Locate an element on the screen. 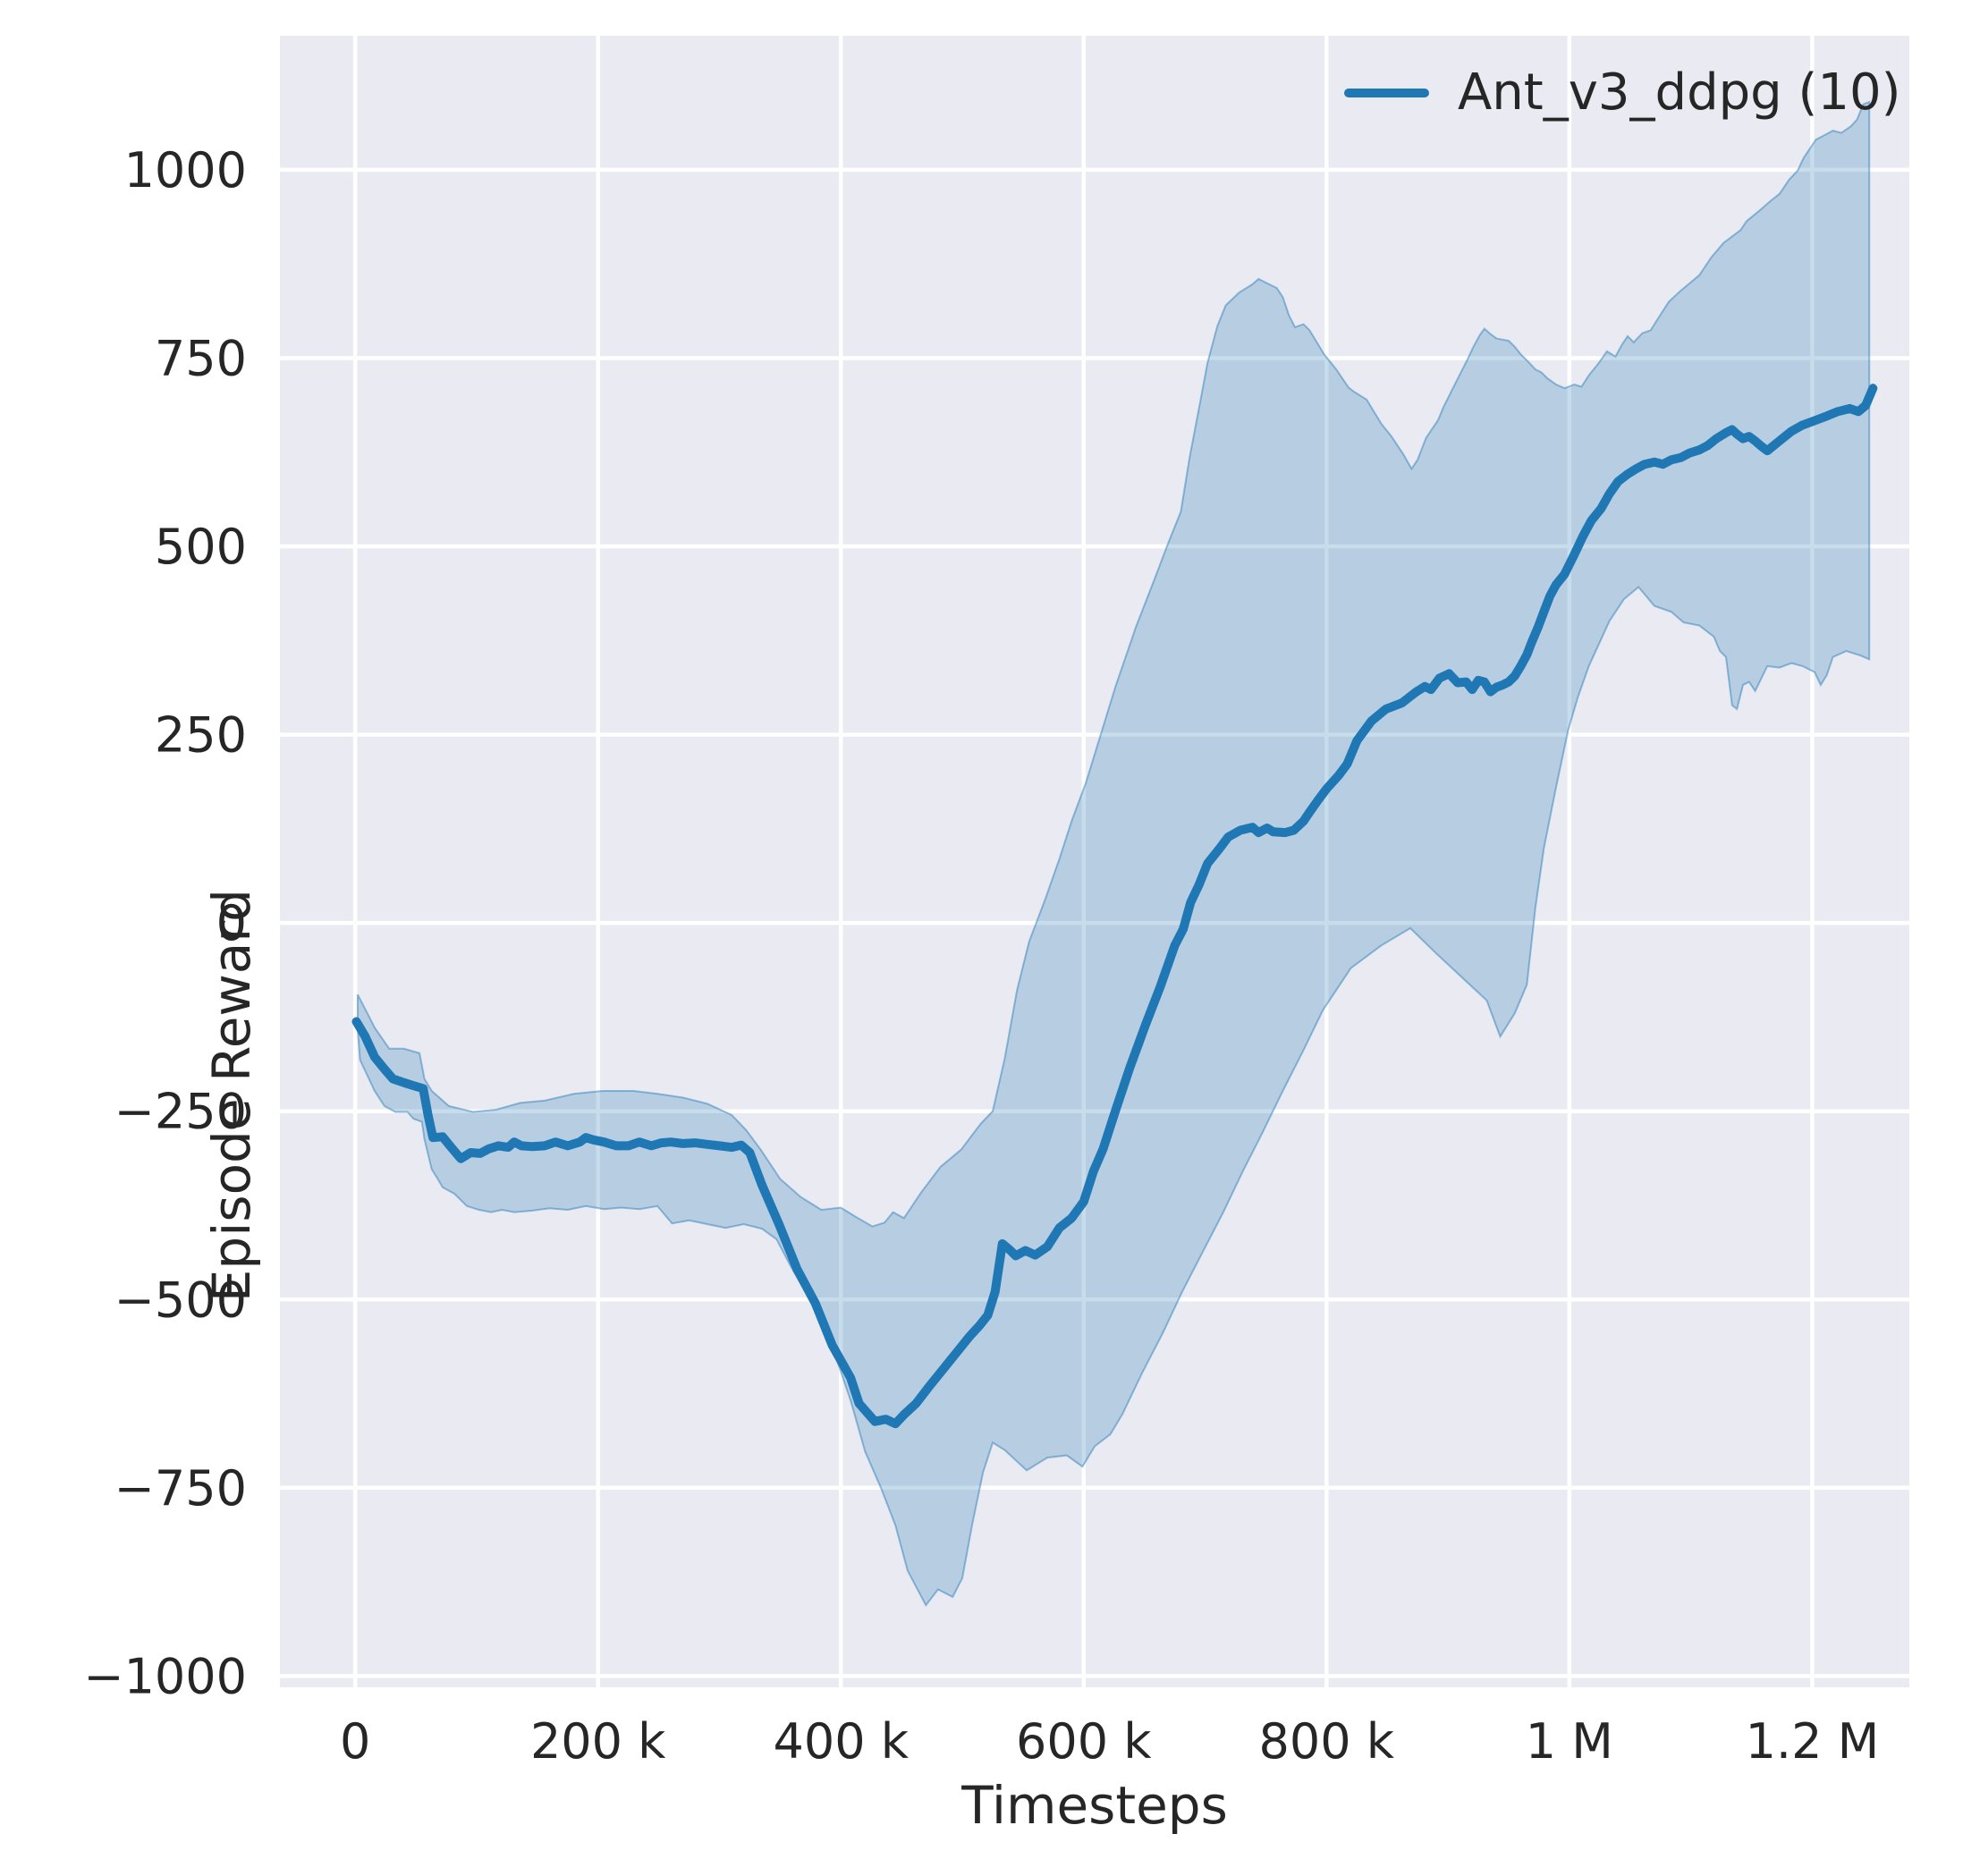 The image size is (1980, 1876). y-axis-title: Episode Reward is located at coordinates (232, 1096).